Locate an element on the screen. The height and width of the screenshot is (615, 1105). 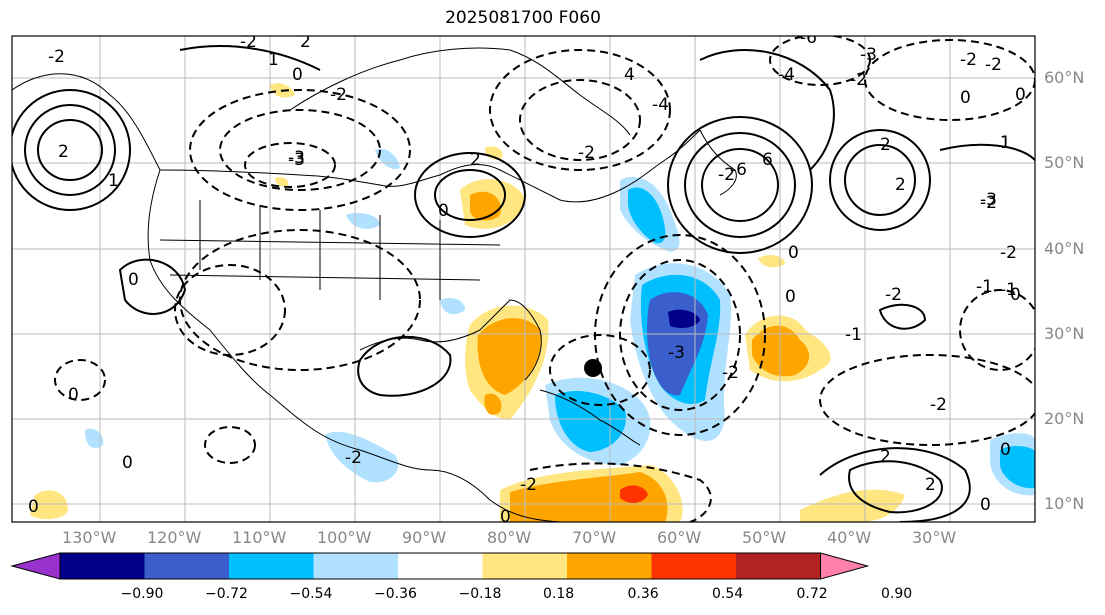
lat-label: 40°N is located at coordinates (1064, 248).